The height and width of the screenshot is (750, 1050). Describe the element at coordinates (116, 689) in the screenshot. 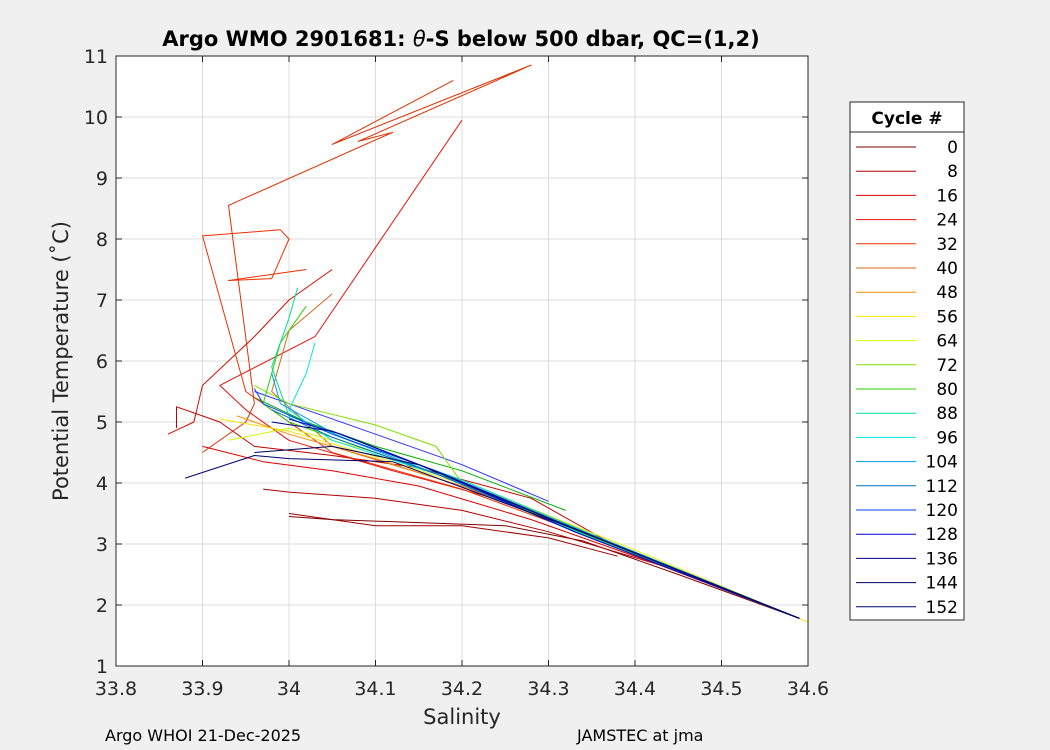

I see `x-tick-label: 33.8` at that location.